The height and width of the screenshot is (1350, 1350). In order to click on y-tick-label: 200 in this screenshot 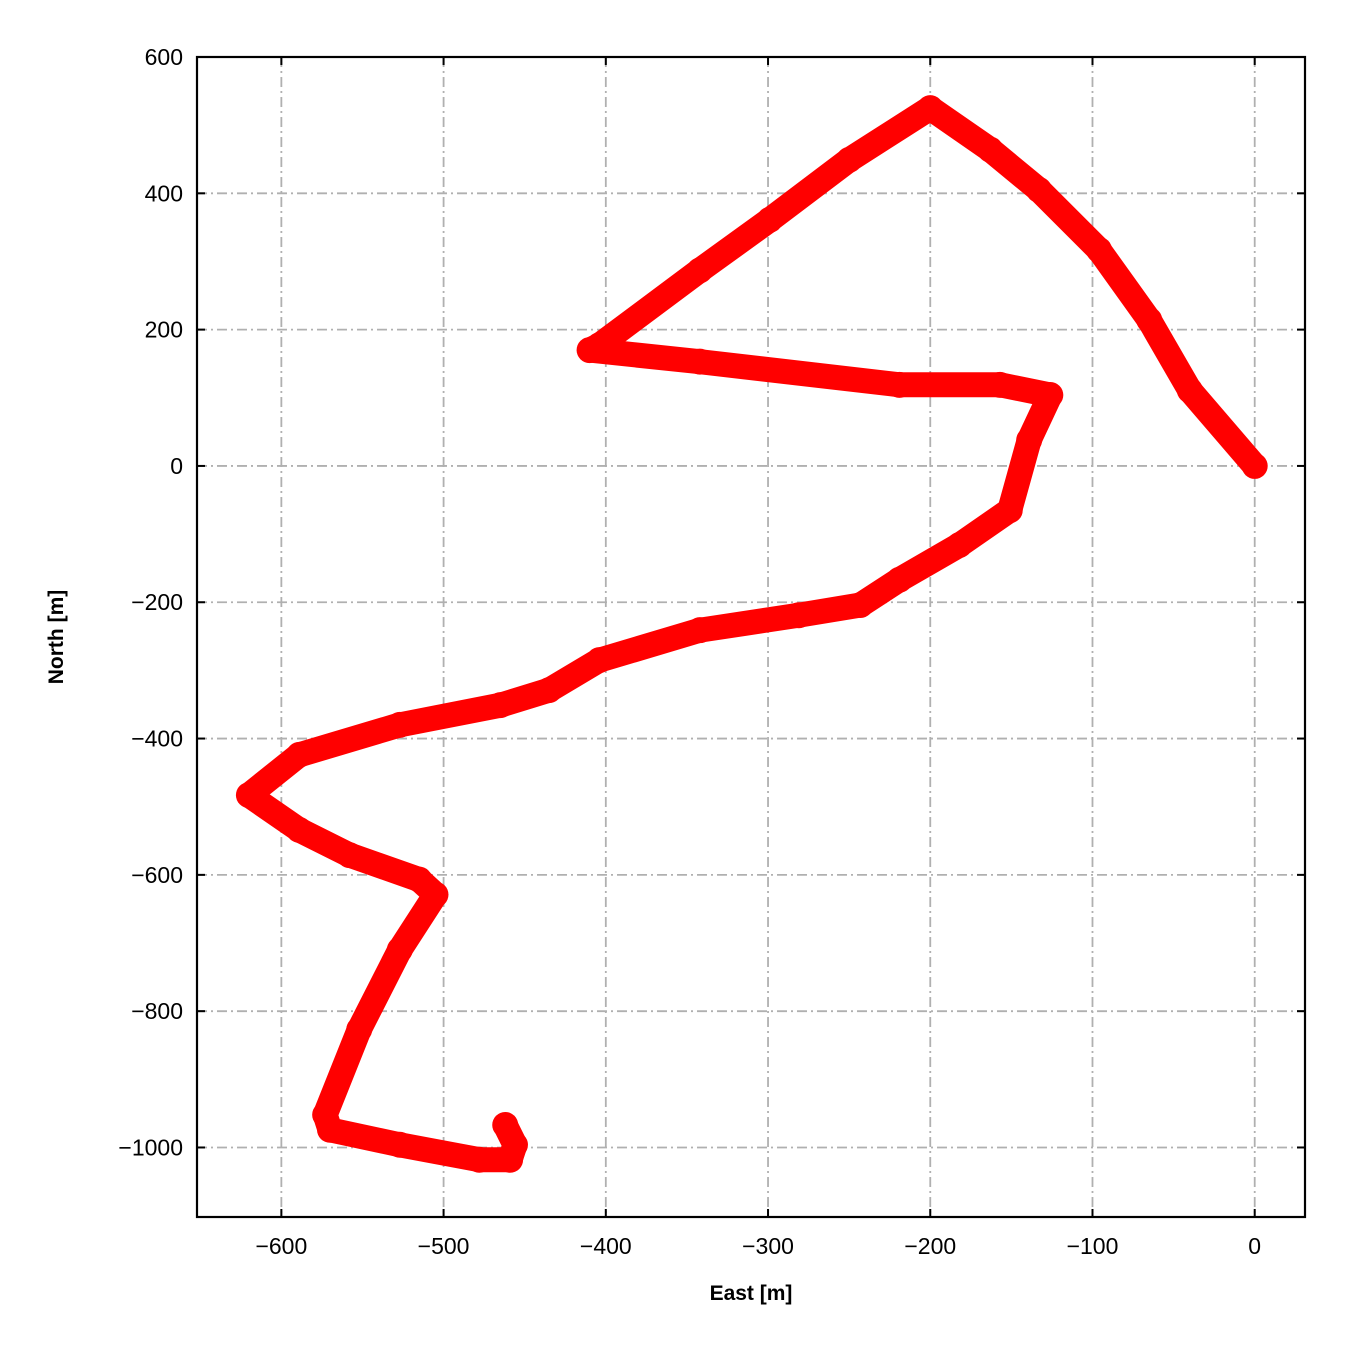, I will do `click(164, 330)`.